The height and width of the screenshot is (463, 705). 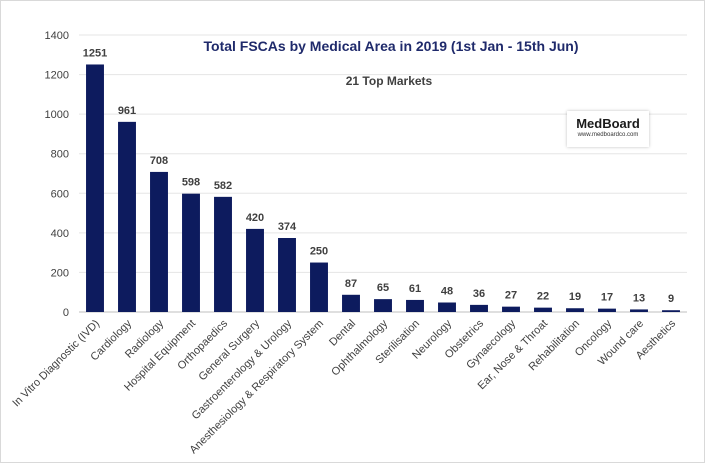 I want to click on bar-value-label: 19, so click(x=575, y=297).